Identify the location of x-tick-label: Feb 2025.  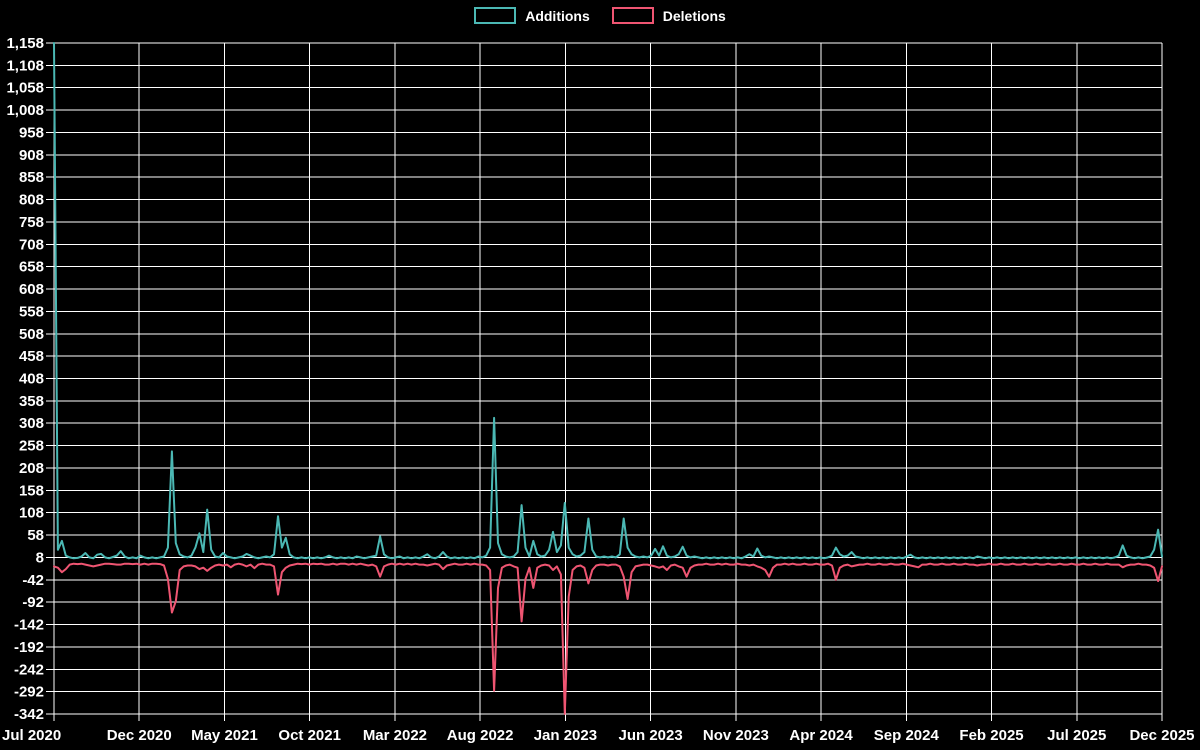
(991, 735).